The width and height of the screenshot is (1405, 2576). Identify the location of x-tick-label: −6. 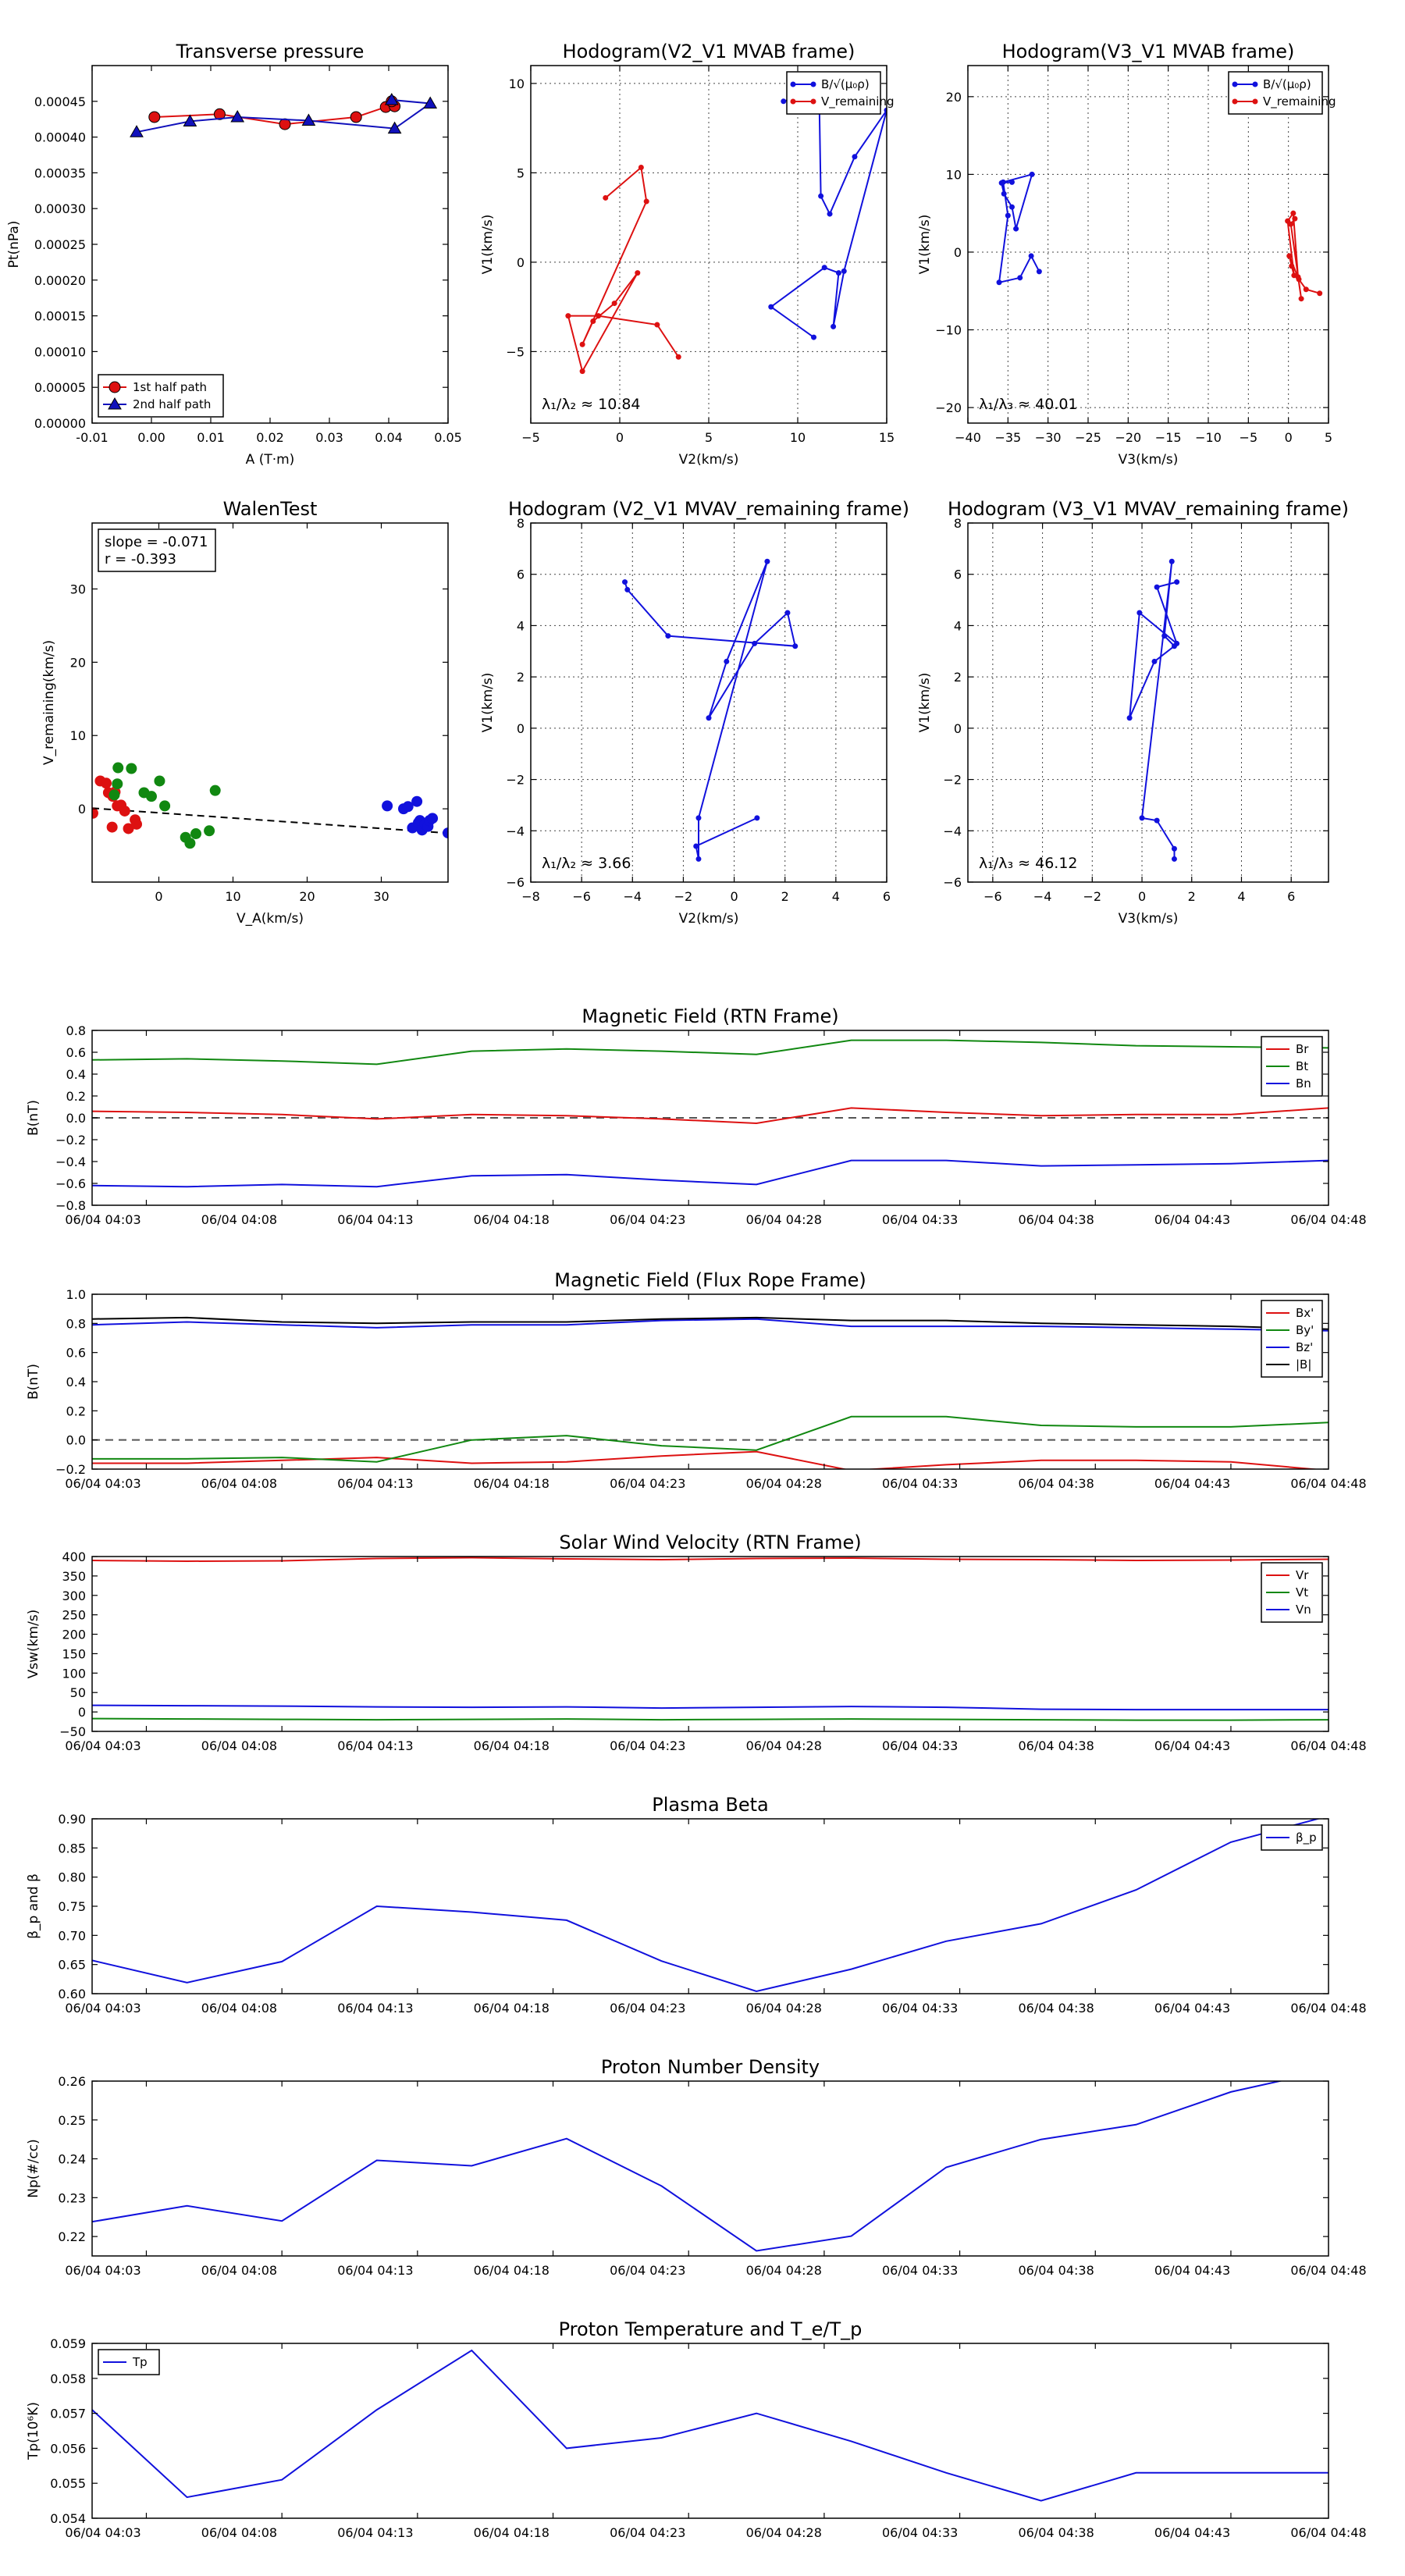
(993, 896).